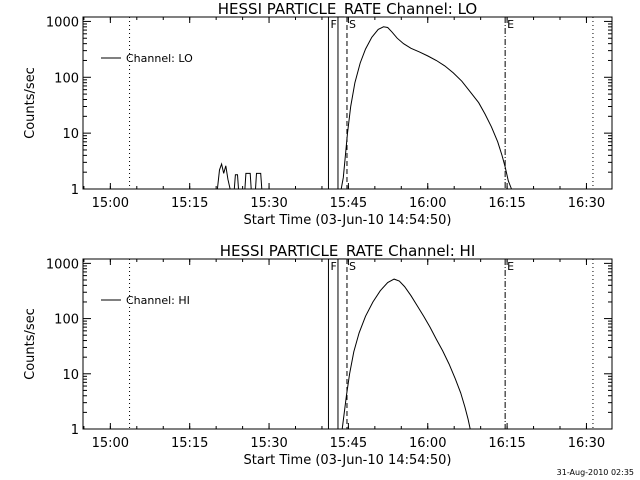  What do you see at coordinates (189, 203) in the screenshot?
I see `lo-x-tick-label: 15:15` at bounding box center [189, 203].